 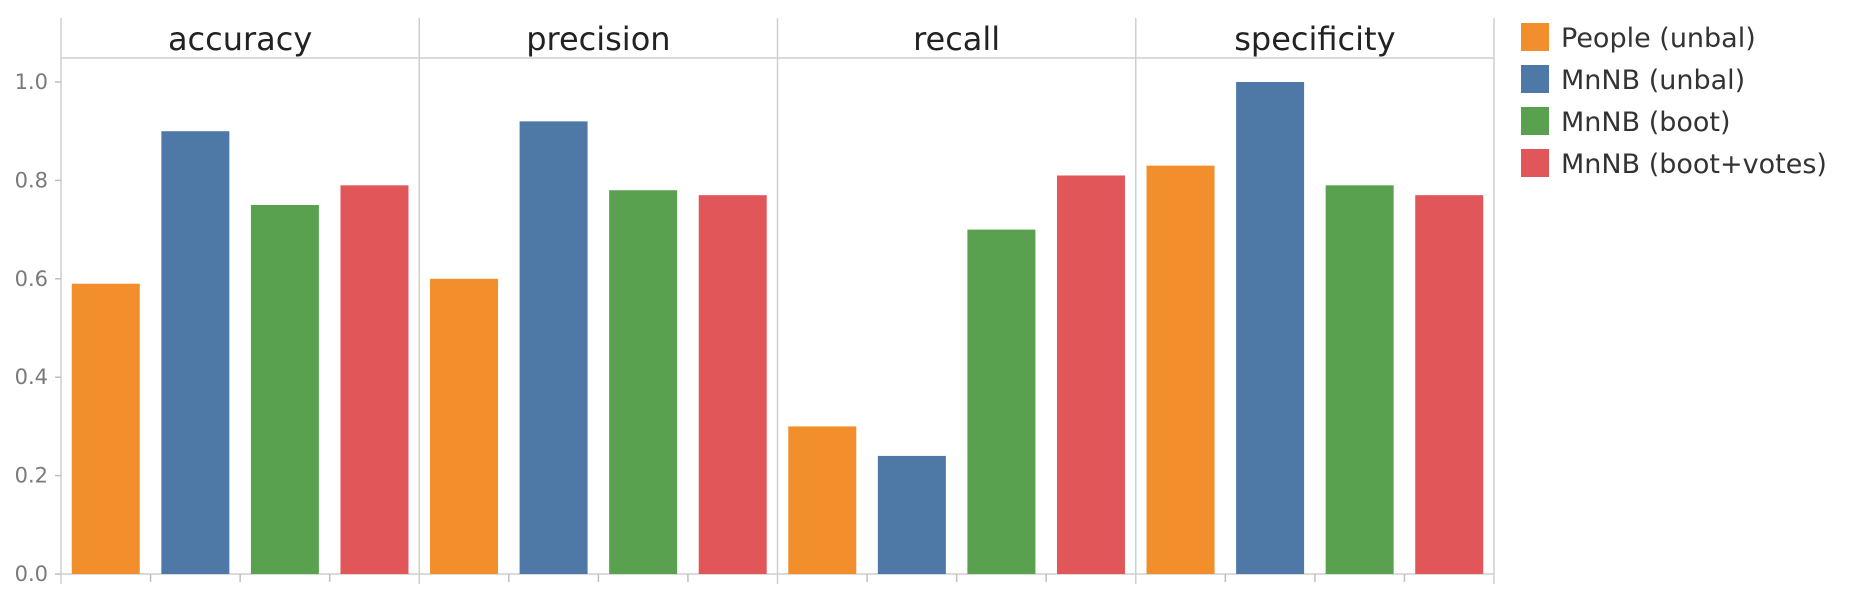 I want to click on y-tick-label: 1.0, so click(x=31, y=82).